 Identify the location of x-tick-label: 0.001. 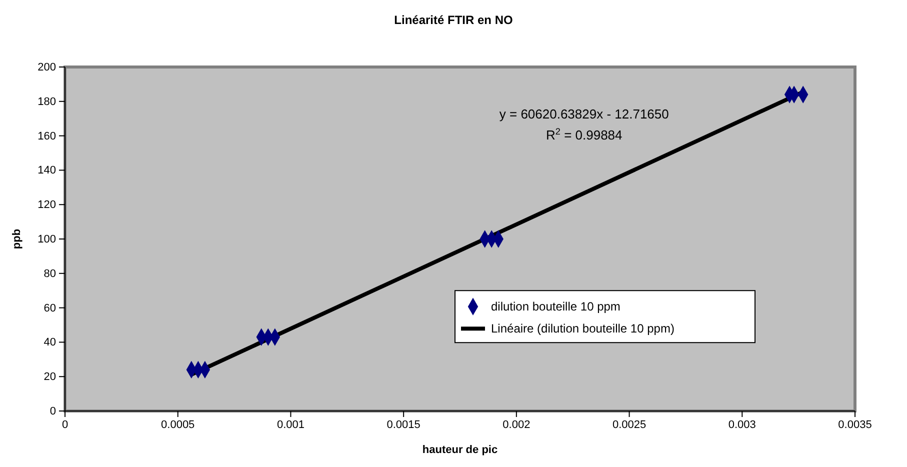
(290, 424).